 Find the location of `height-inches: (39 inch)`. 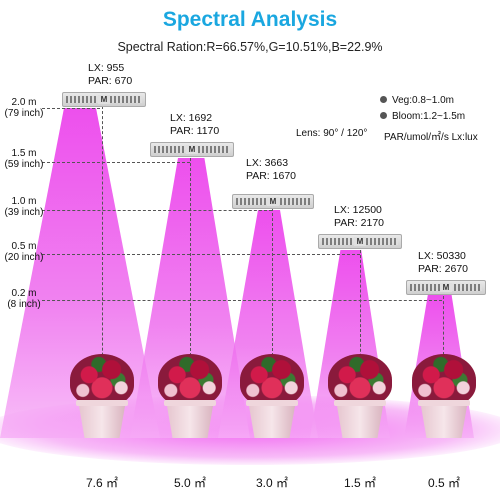

height-inches: (39 inch) is located at coordinates (24, 212).